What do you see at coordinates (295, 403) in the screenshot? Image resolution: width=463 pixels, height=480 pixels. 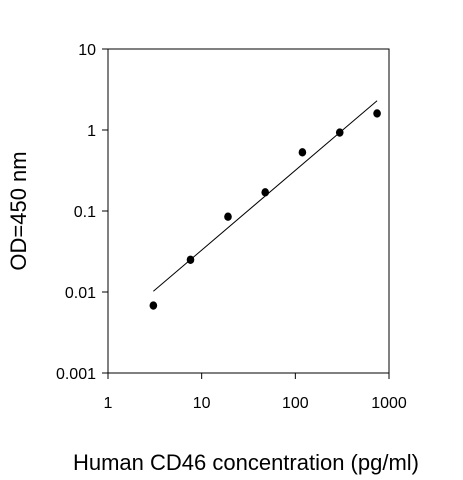 I see `x-tick-label: 100` at bounding box center [295, 403].